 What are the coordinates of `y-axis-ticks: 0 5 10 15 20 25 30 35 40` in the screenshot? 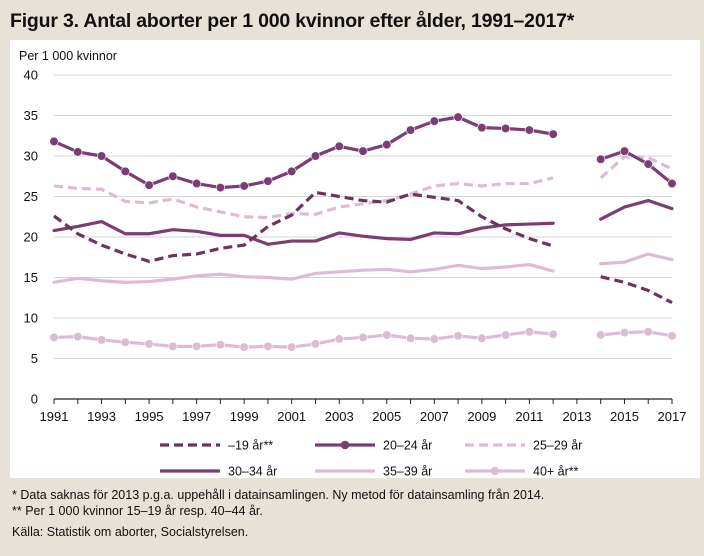 It's located at (31, 237).